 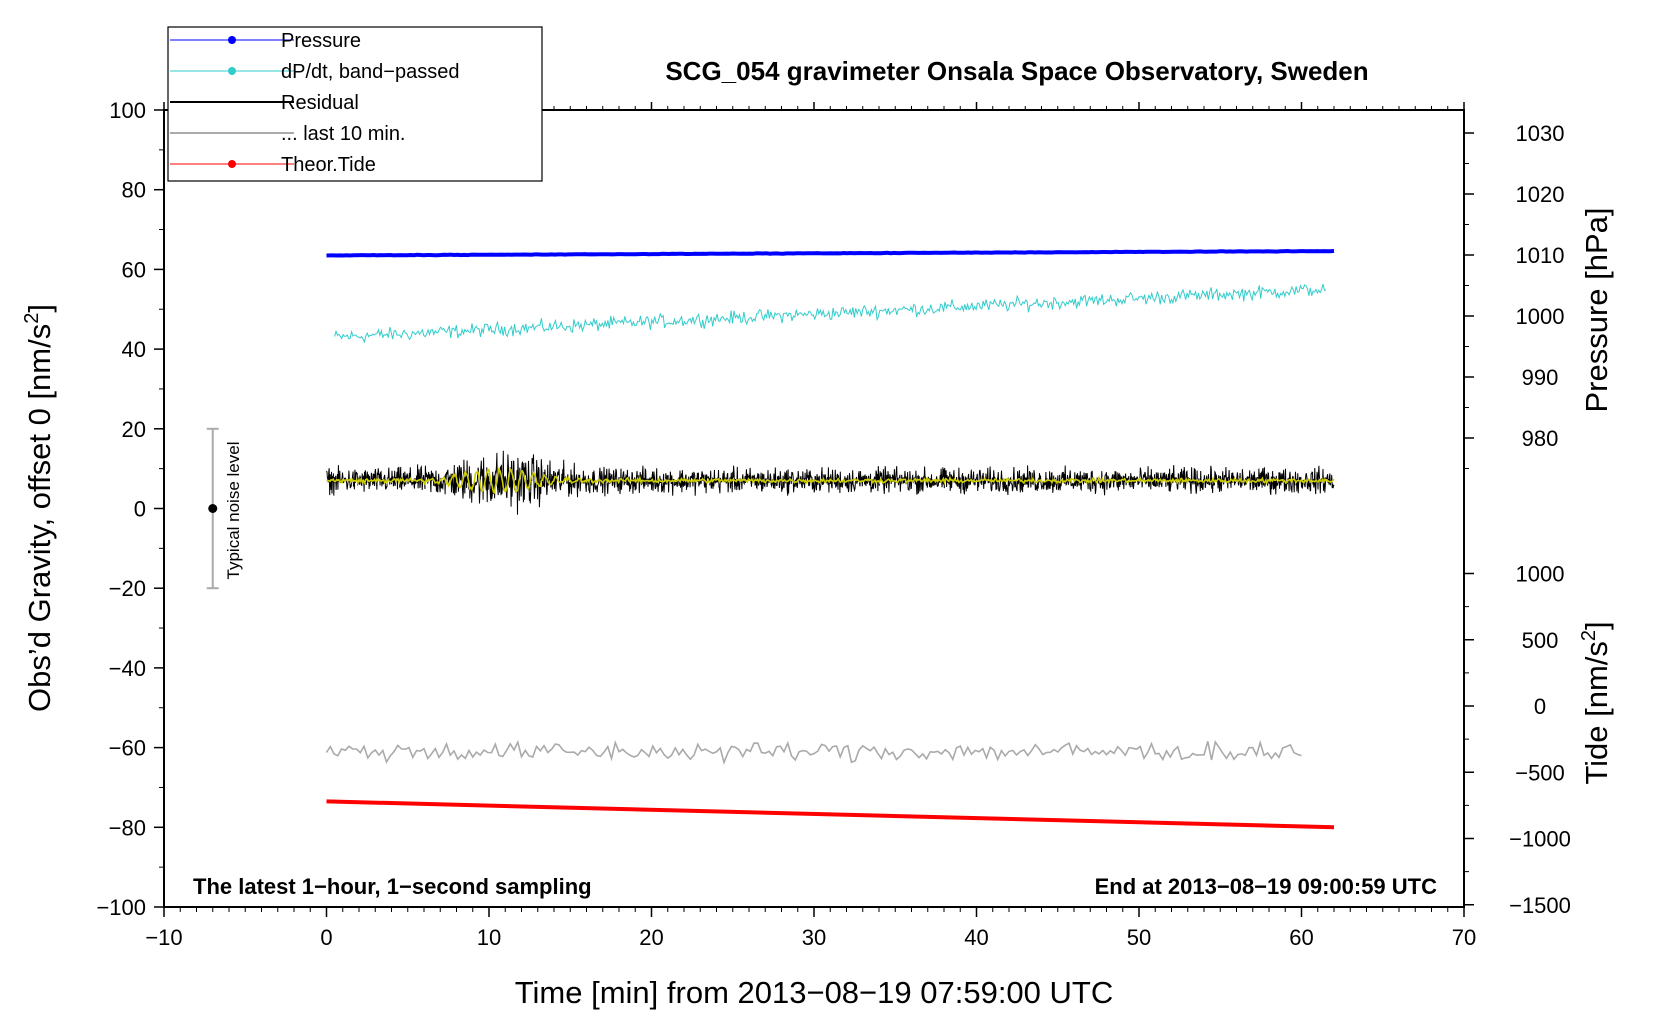 What do you see at coordinates (134, 349) in the screenshot?
I see `y-tick-label: 40` at bounding box center [134, 349].